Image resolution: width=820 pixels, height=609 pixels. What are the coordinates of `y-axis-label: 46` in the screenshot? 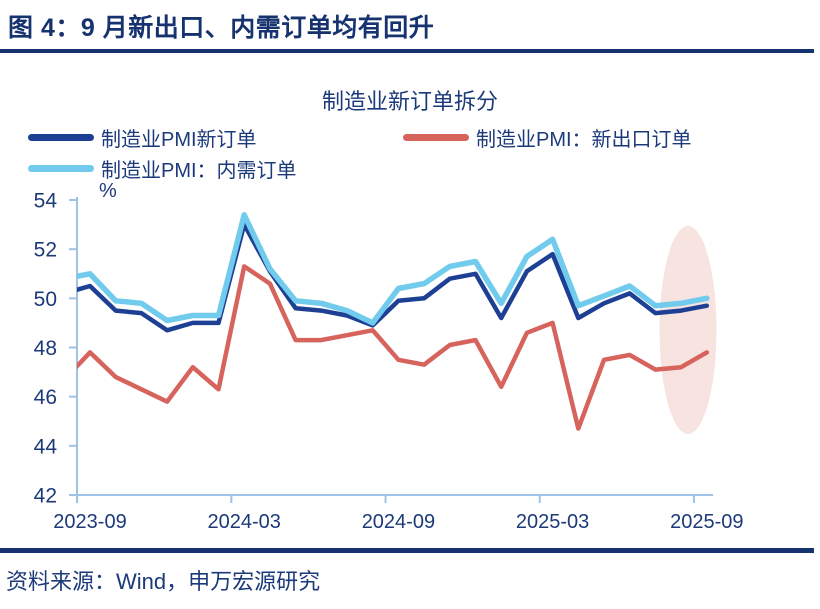 It's located at (45, 397).